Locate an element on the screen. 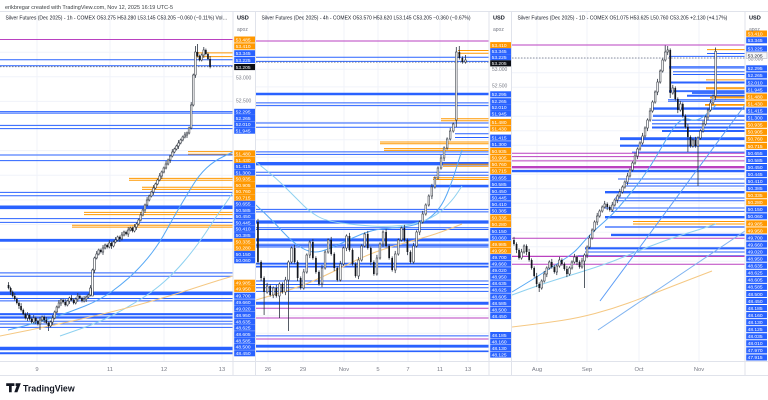 The height and width of the screenshot is (400, 768). svg-text: 49.660 is located at coordinates (499, 265).